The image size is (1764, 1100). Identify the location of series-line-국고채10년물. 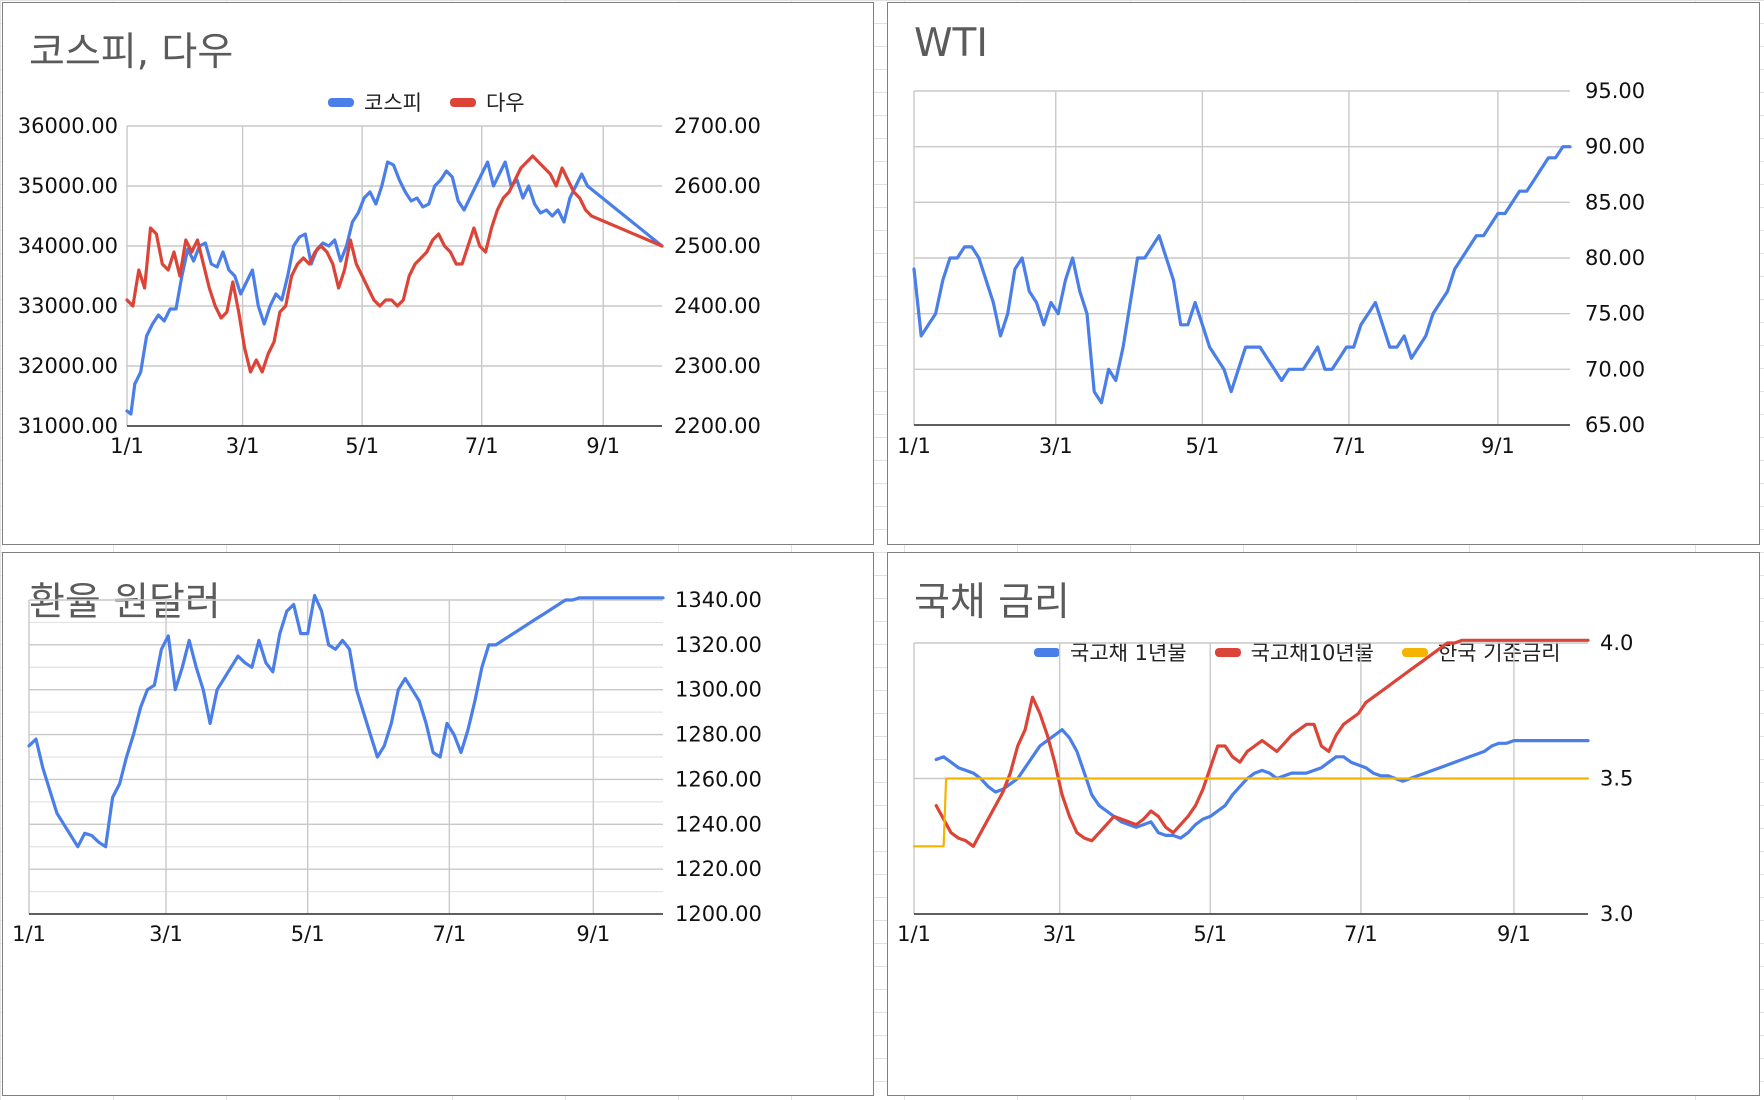
(1262, 743).